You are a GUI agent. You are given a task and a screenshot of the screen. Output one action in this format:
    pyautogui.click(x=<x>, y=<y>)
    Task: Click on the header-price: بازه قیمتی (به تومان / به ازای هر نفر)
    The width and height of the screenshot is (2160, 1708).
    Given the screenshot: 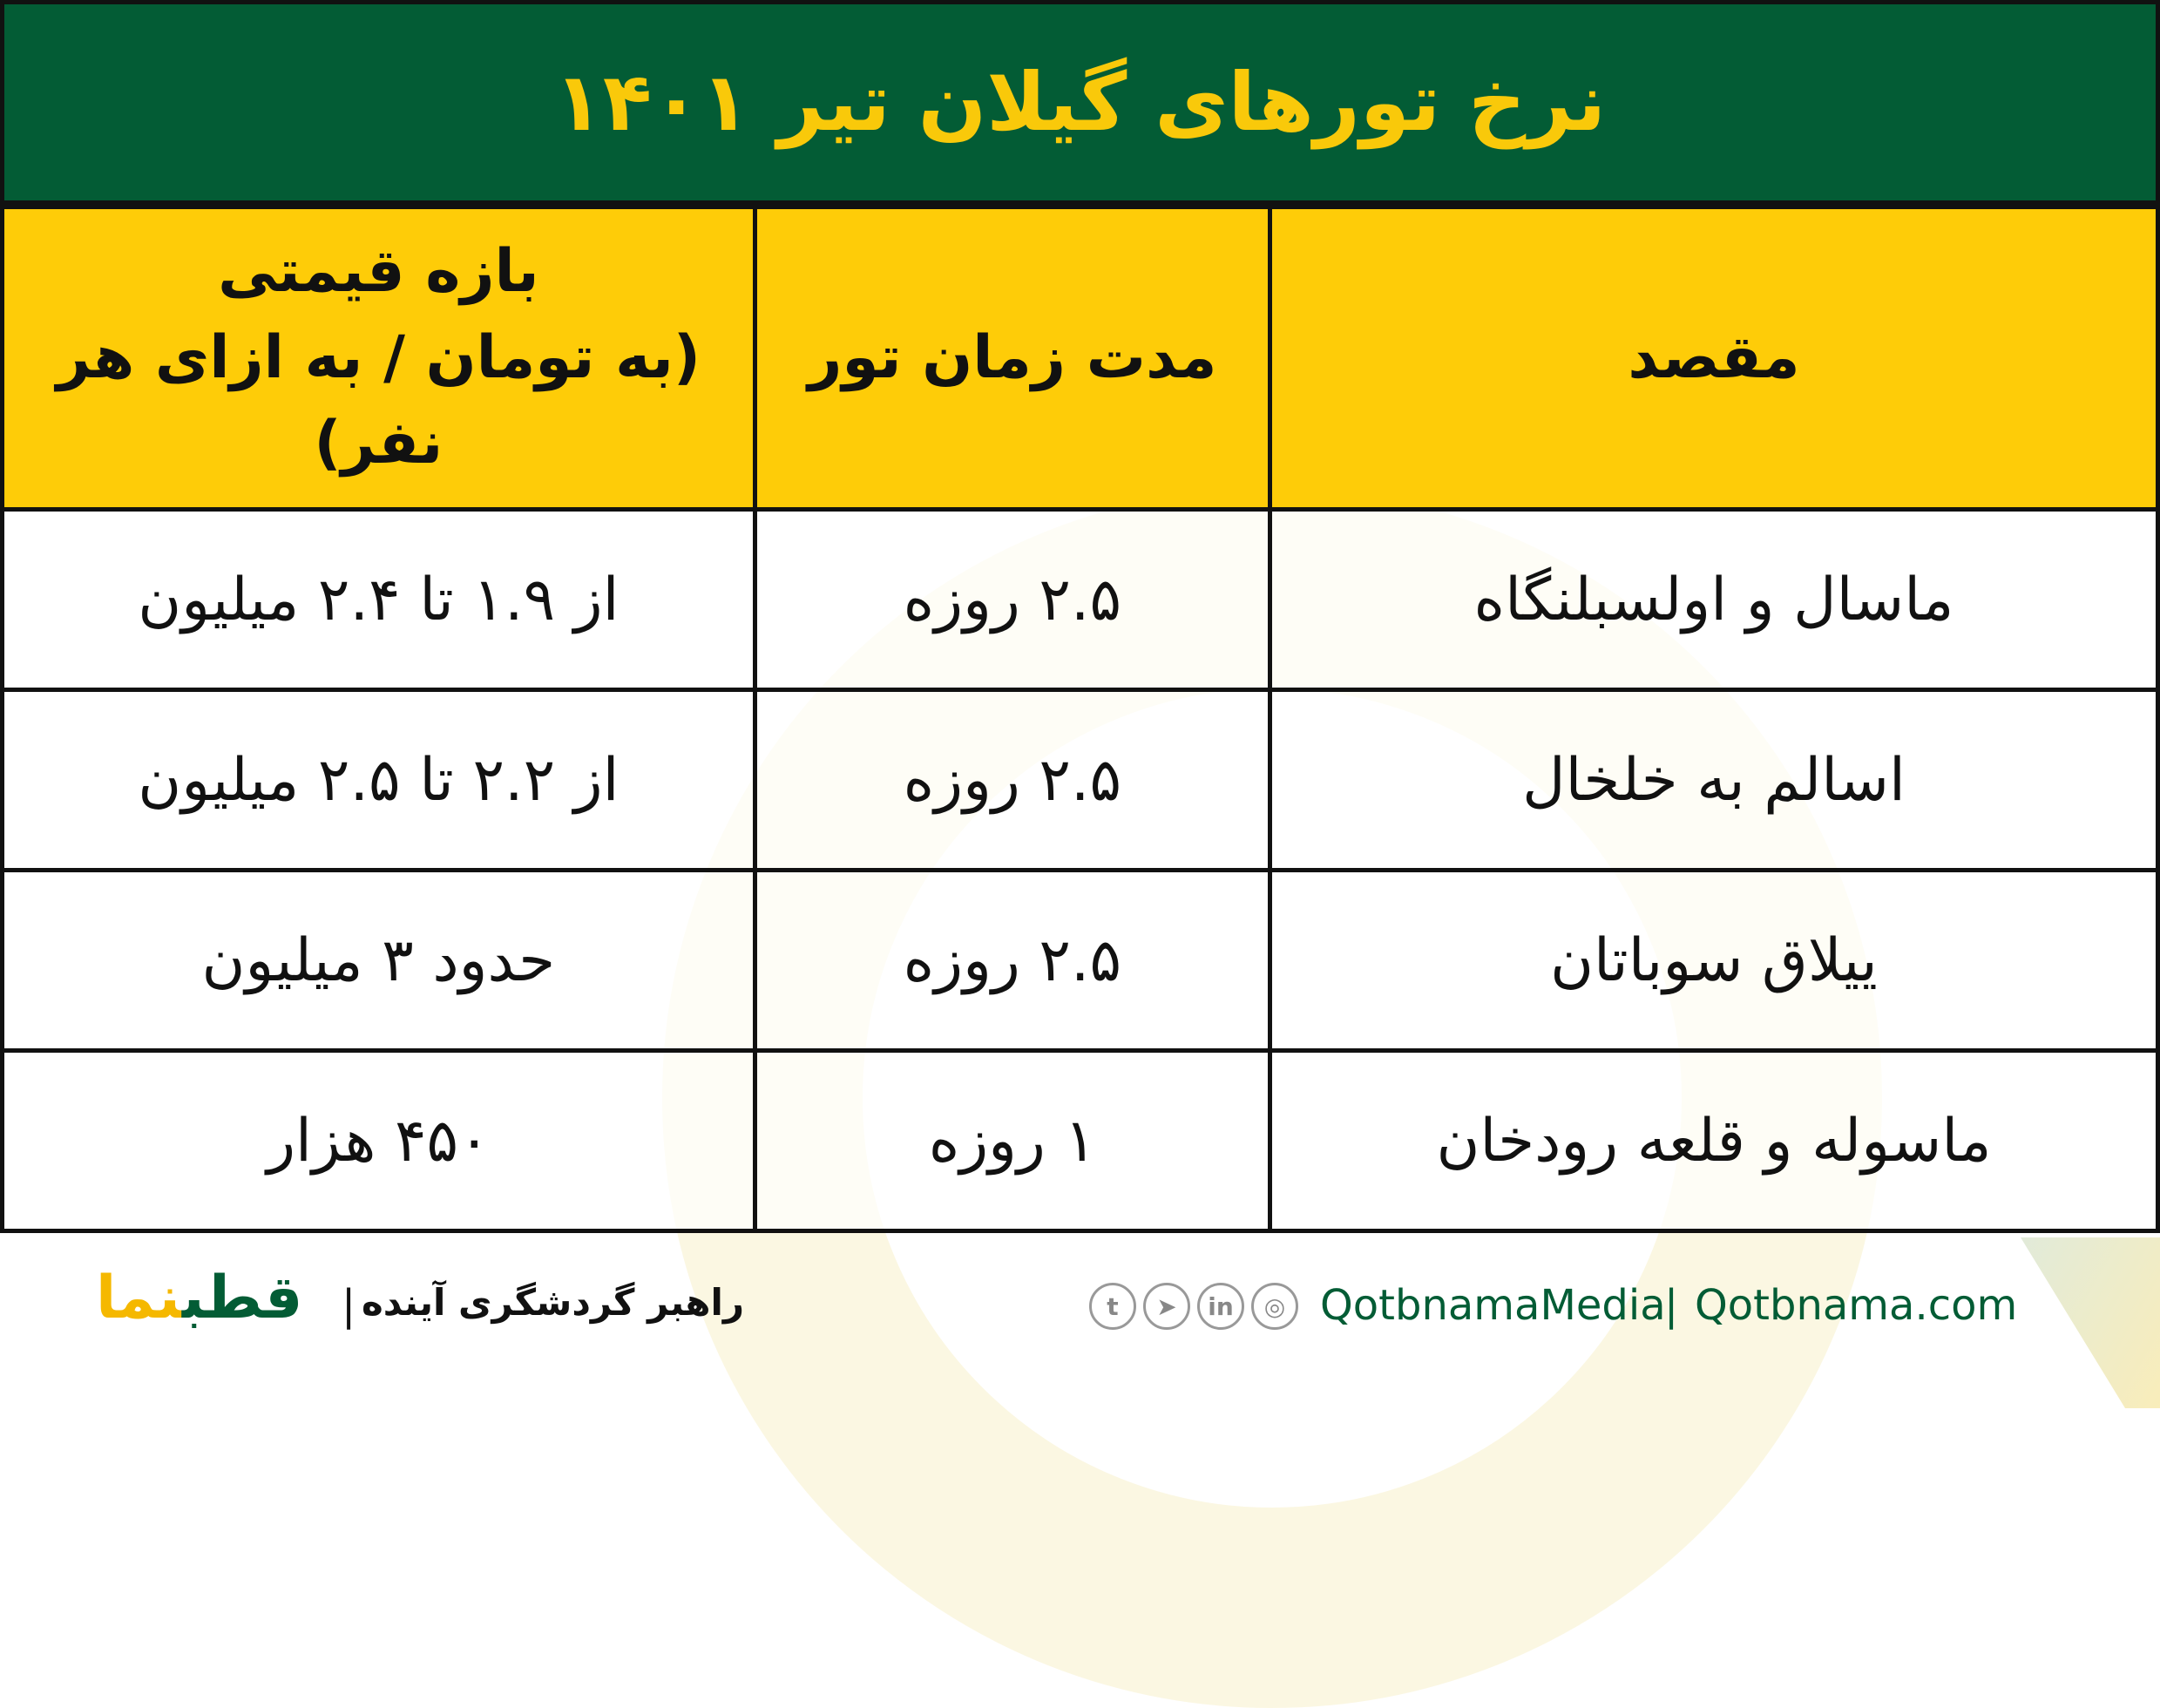 What is the action you would take?
    pyautogui.click(x=379, y=358)
    